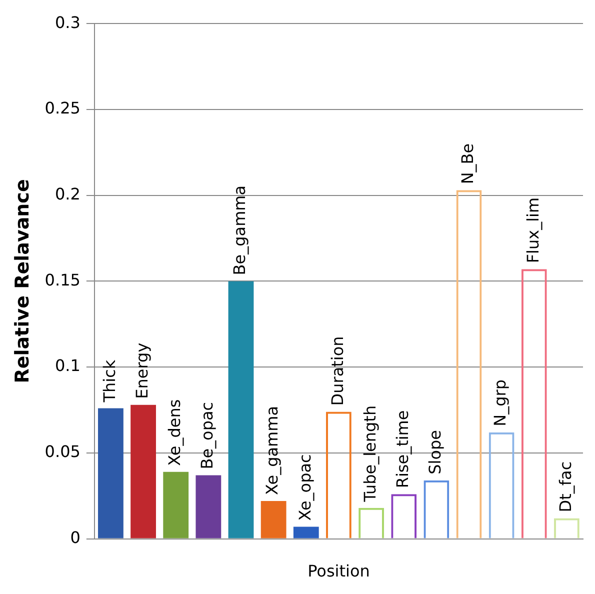 This screenshot has height=594, width=595. What do you see at coordinates (142, 370) in the screenshot?
I see `x-tick-label: Energy` at bounding box center [142, 370].